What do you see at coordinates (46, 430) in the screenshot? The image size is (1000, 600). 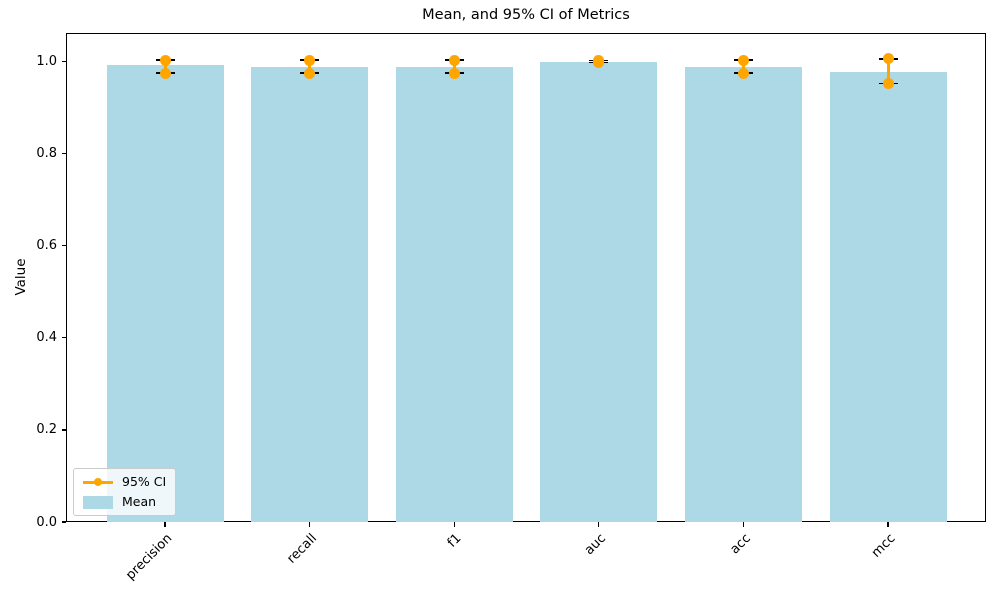 I see `y-tick-label: 0.2` at bounding box center [46, 430].